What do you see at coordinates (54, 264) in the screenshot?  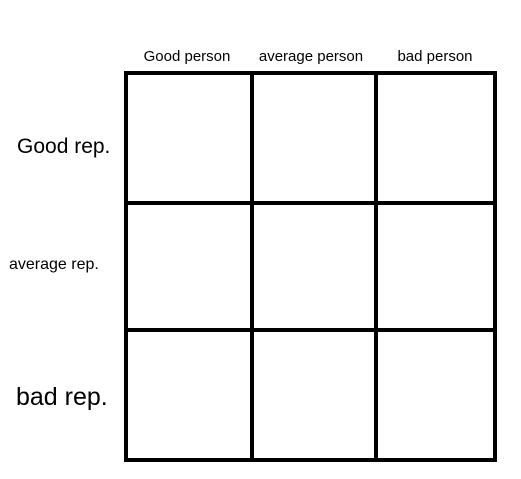 I see `row-header-average-rep: average rep.` at bounding box center [54, 264].